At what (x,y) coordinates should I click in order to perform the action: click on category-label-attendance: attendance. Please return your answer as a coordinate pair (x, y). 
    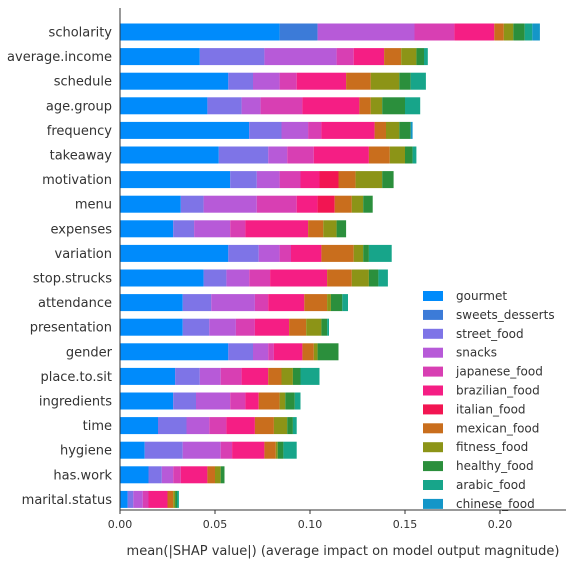
    Looking at the image, I should click on (75, 303).